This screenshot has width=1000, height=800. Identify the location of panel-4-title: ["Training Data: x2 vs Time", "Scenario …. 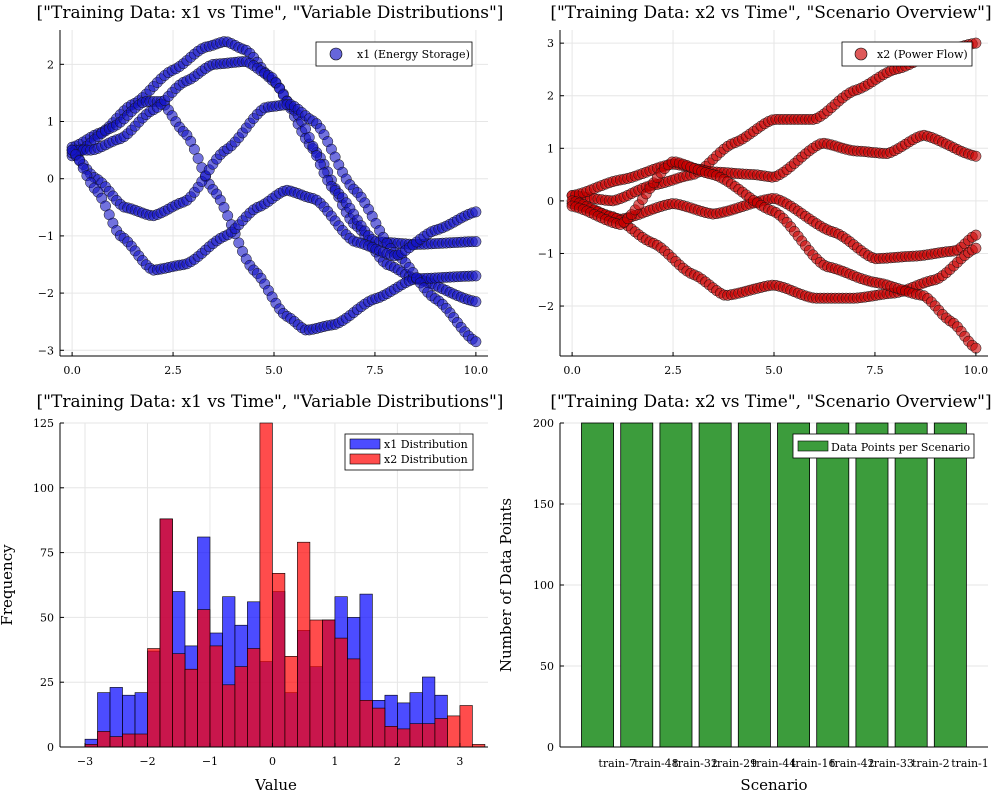
(770, 402).